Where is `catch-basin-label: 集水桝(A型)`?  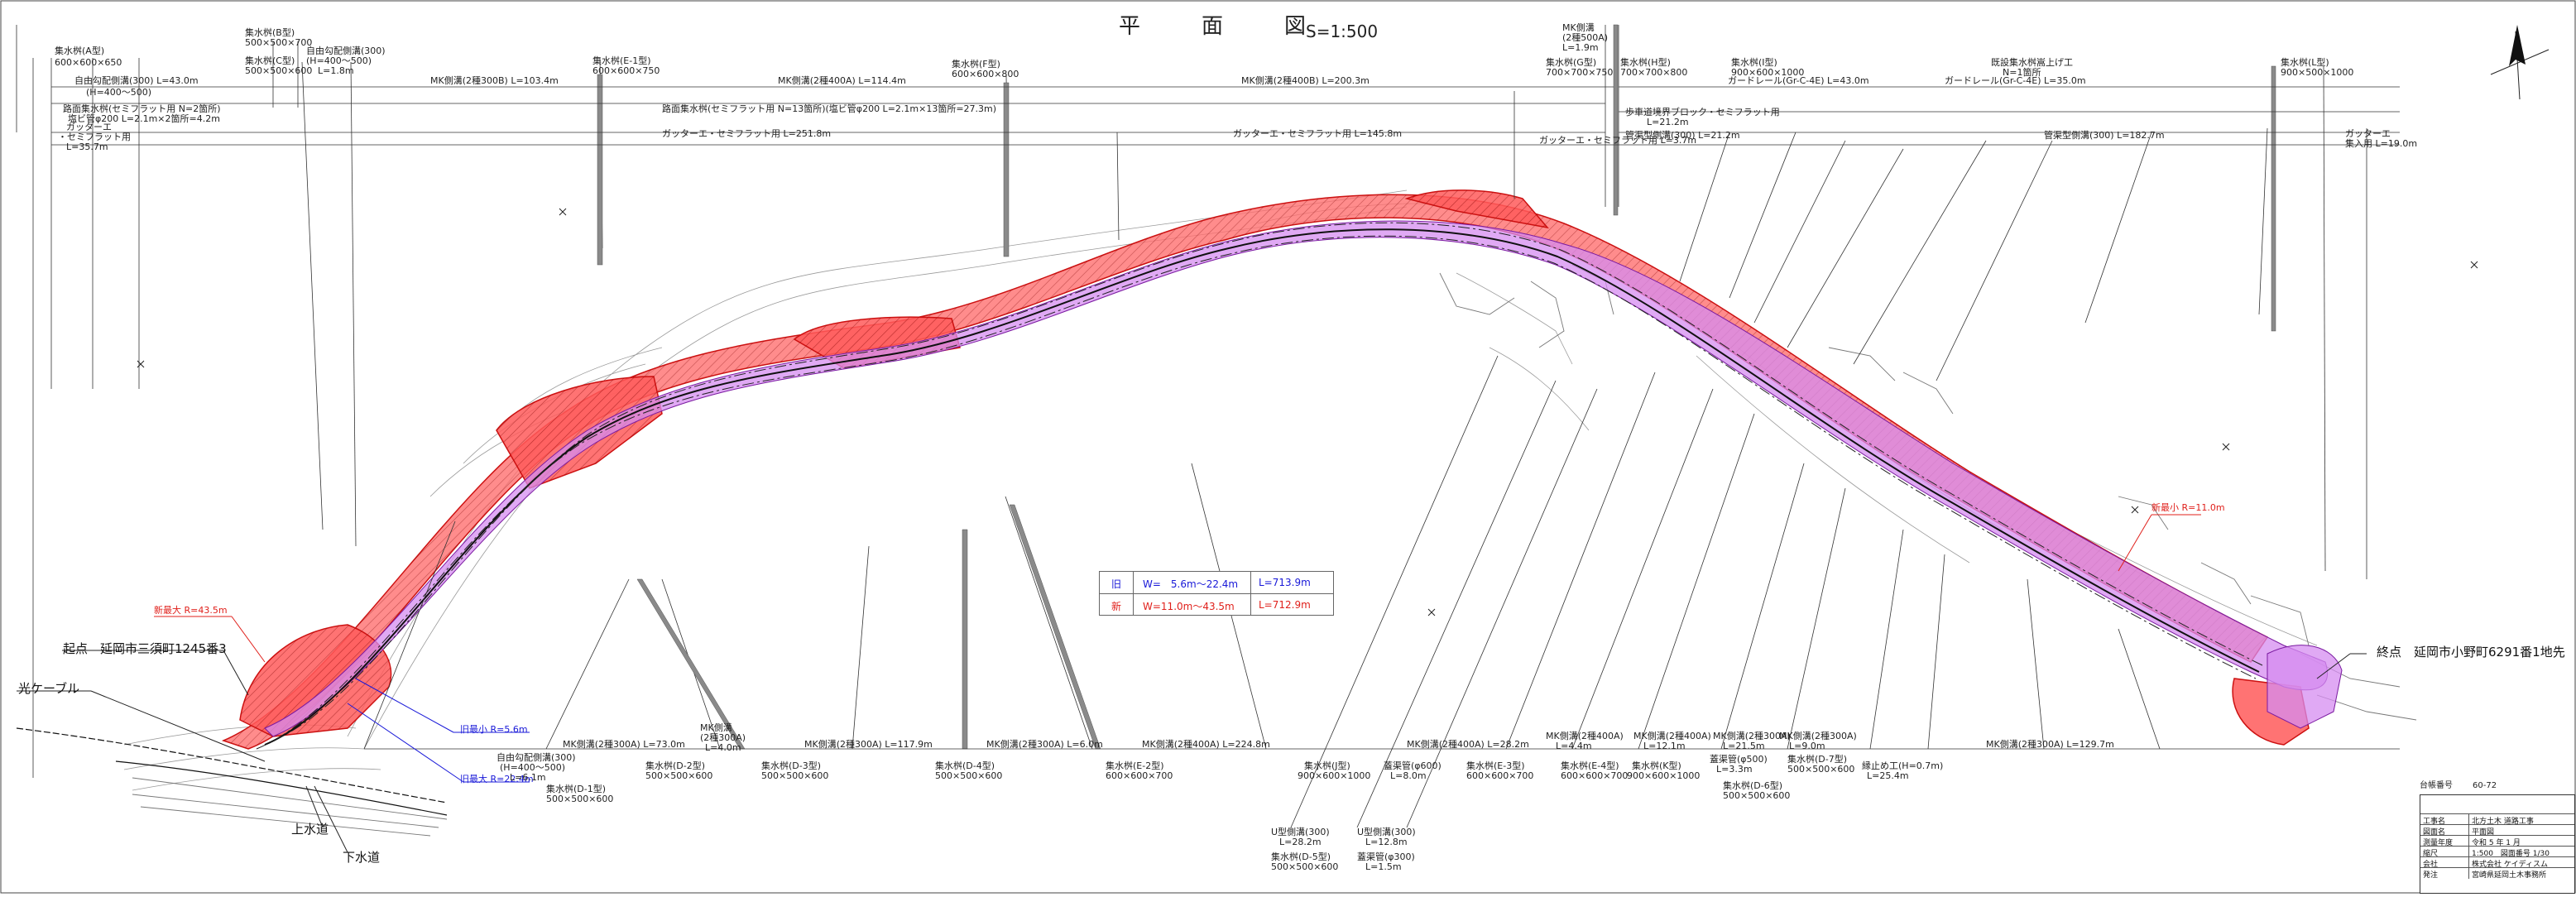
catch-basin-label: 集水桝(A型) is located at coordinates (80, 51).